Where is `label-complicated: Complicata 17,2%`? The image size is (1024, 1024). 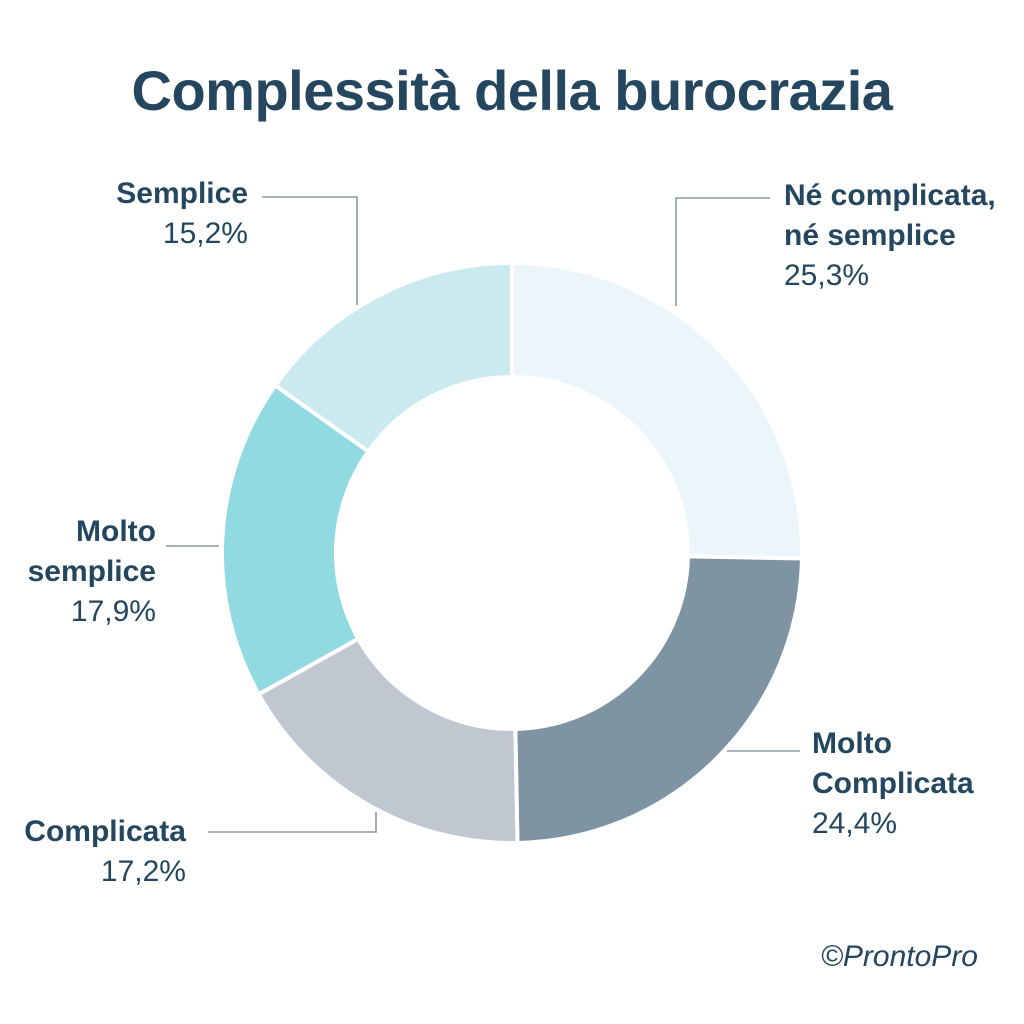 label-complicated: Complicata 17,2% is located at coordinates (105, 852).